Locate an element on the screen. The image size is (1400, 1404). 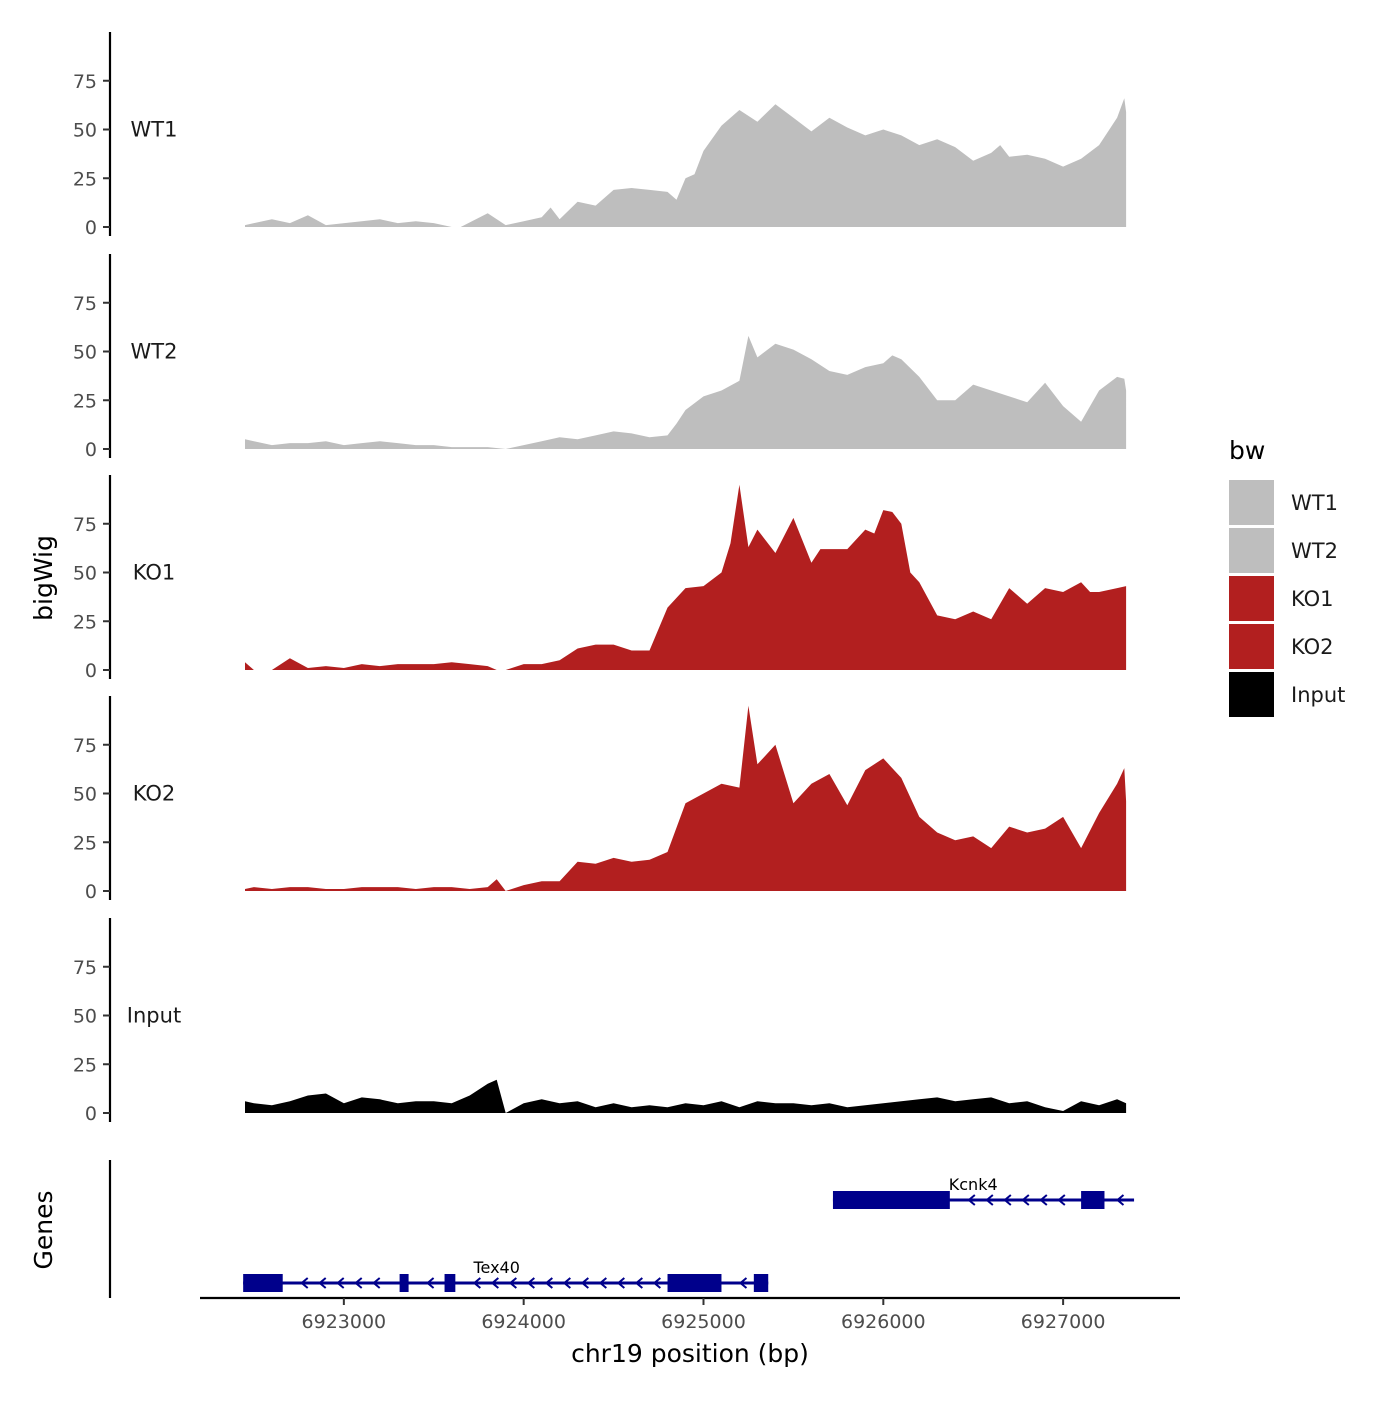
coverage-area-ko1 is located at coordinates (686, 577).